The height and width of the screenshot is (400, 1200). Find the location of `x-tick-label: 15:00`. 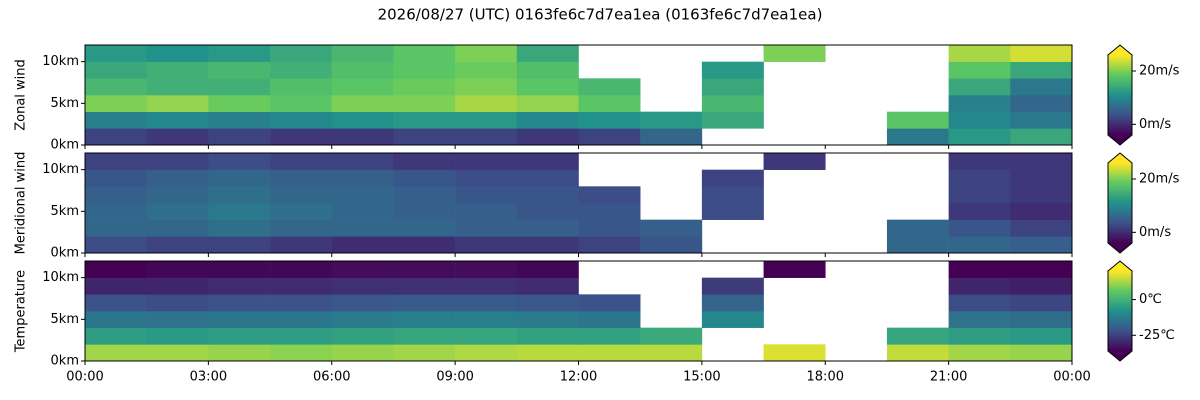

x-tick-label: 15:00 is located at coordinates (701, 377).